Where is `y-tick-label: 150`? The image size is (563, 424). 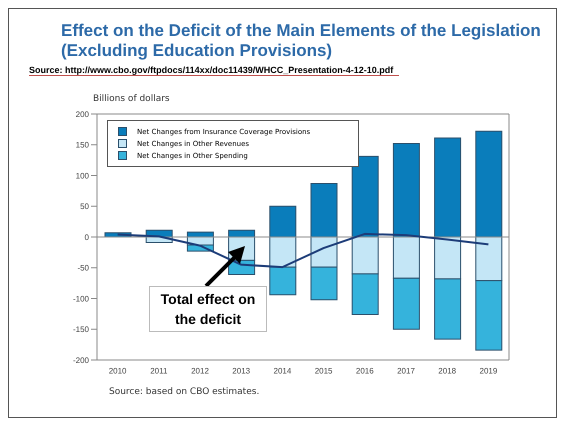 y-tick-label: 150 is located at coordinates (83, 145).